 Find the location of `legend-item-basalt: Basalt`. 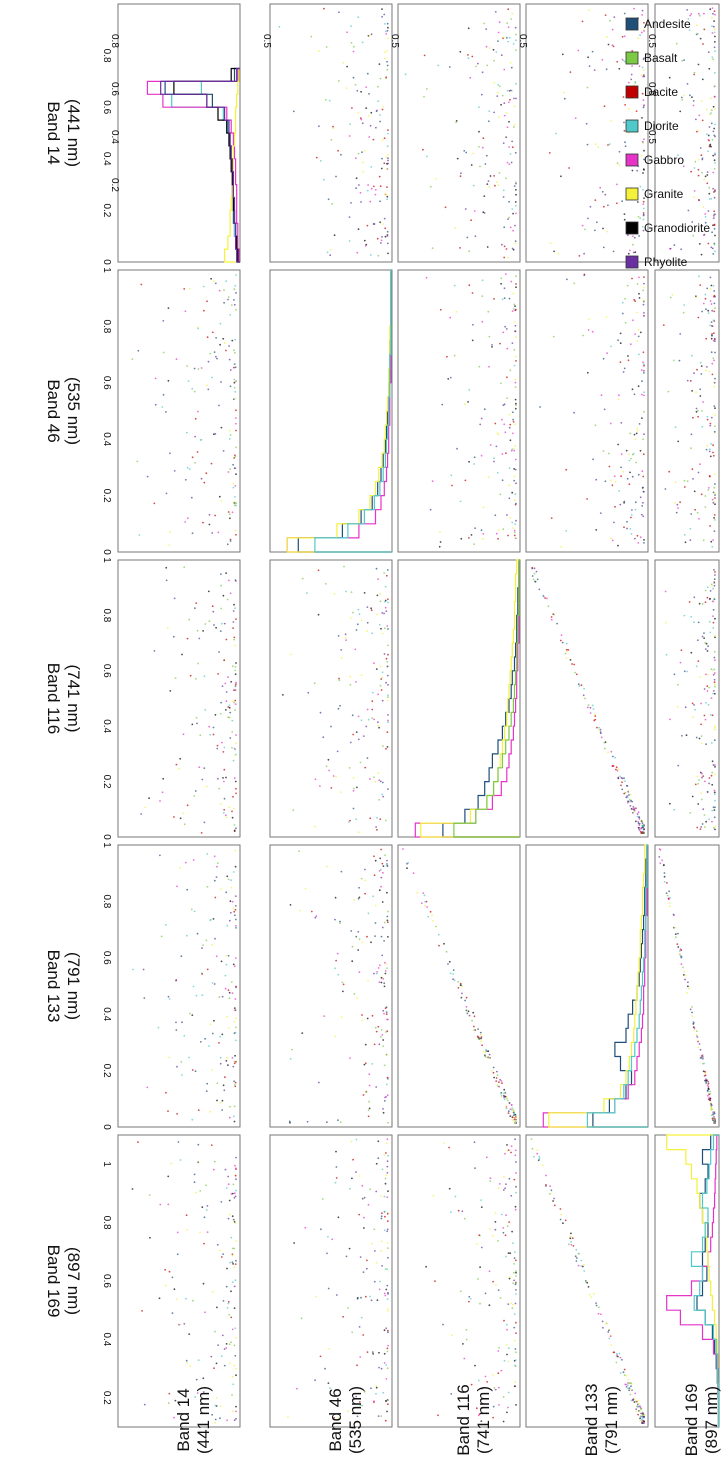

legend-item-basalt: Basalt is located at coordinates (651, 58).